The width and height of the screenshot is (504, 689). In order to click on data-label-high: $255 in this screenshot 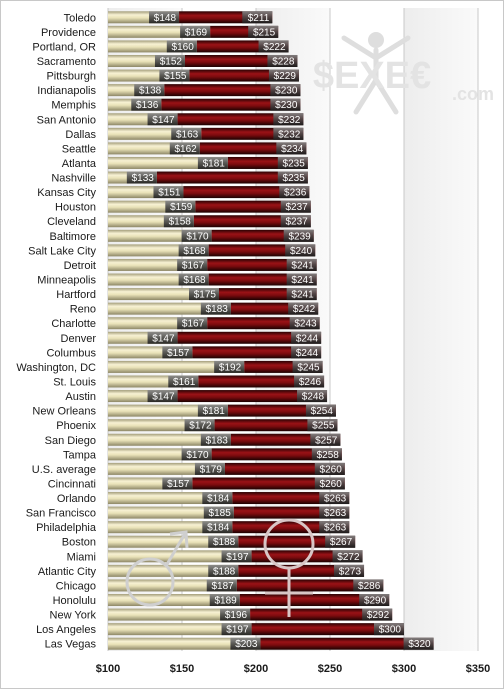, I will do `click(323, 426)`.